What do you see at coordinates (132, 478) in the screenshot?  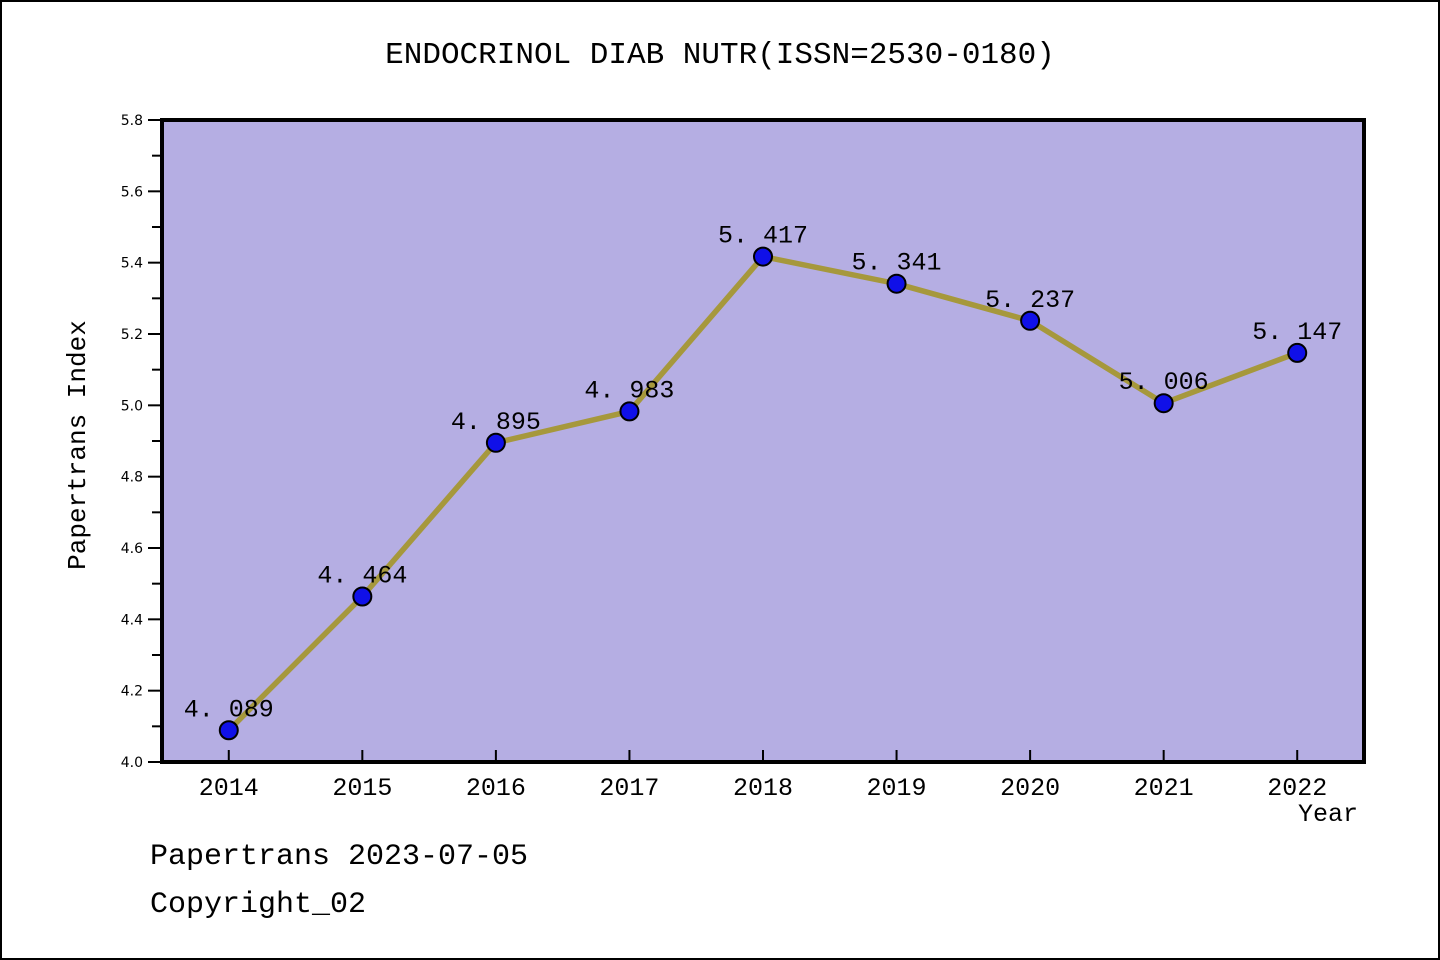 I see `y-tick-label: 4.8` at bounding box center [132, 478].